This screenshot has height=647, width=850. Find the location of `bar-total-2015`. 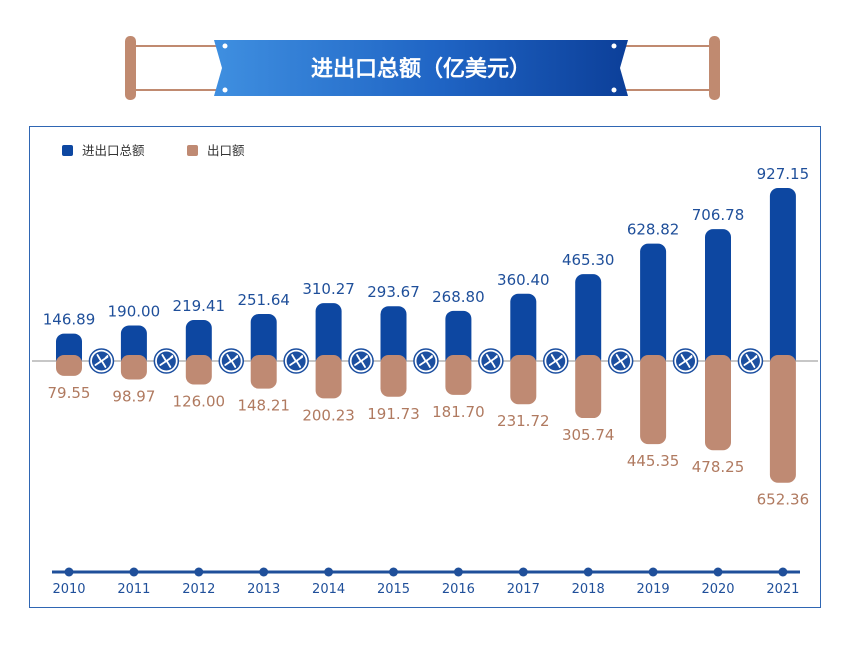

bar-total-2015 is located at coordinates (393, 336).